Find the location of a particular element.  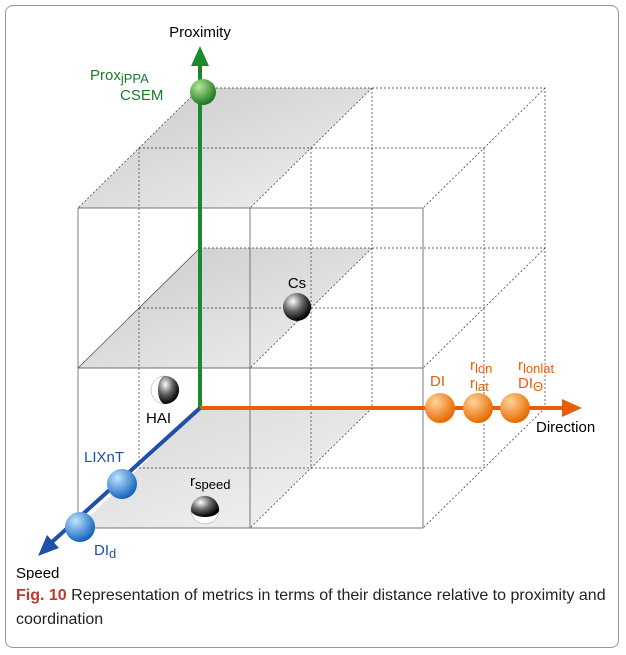

metric-label: Cs is located at coordinates (297, 283).